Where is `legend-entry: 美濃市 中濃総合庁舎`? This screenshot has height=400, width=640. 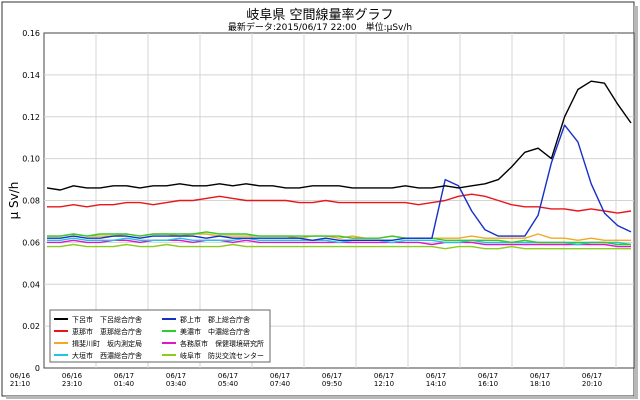
legend-entry: 美濃市 中濃総合庁舎 is located at coordinates (215, 331).